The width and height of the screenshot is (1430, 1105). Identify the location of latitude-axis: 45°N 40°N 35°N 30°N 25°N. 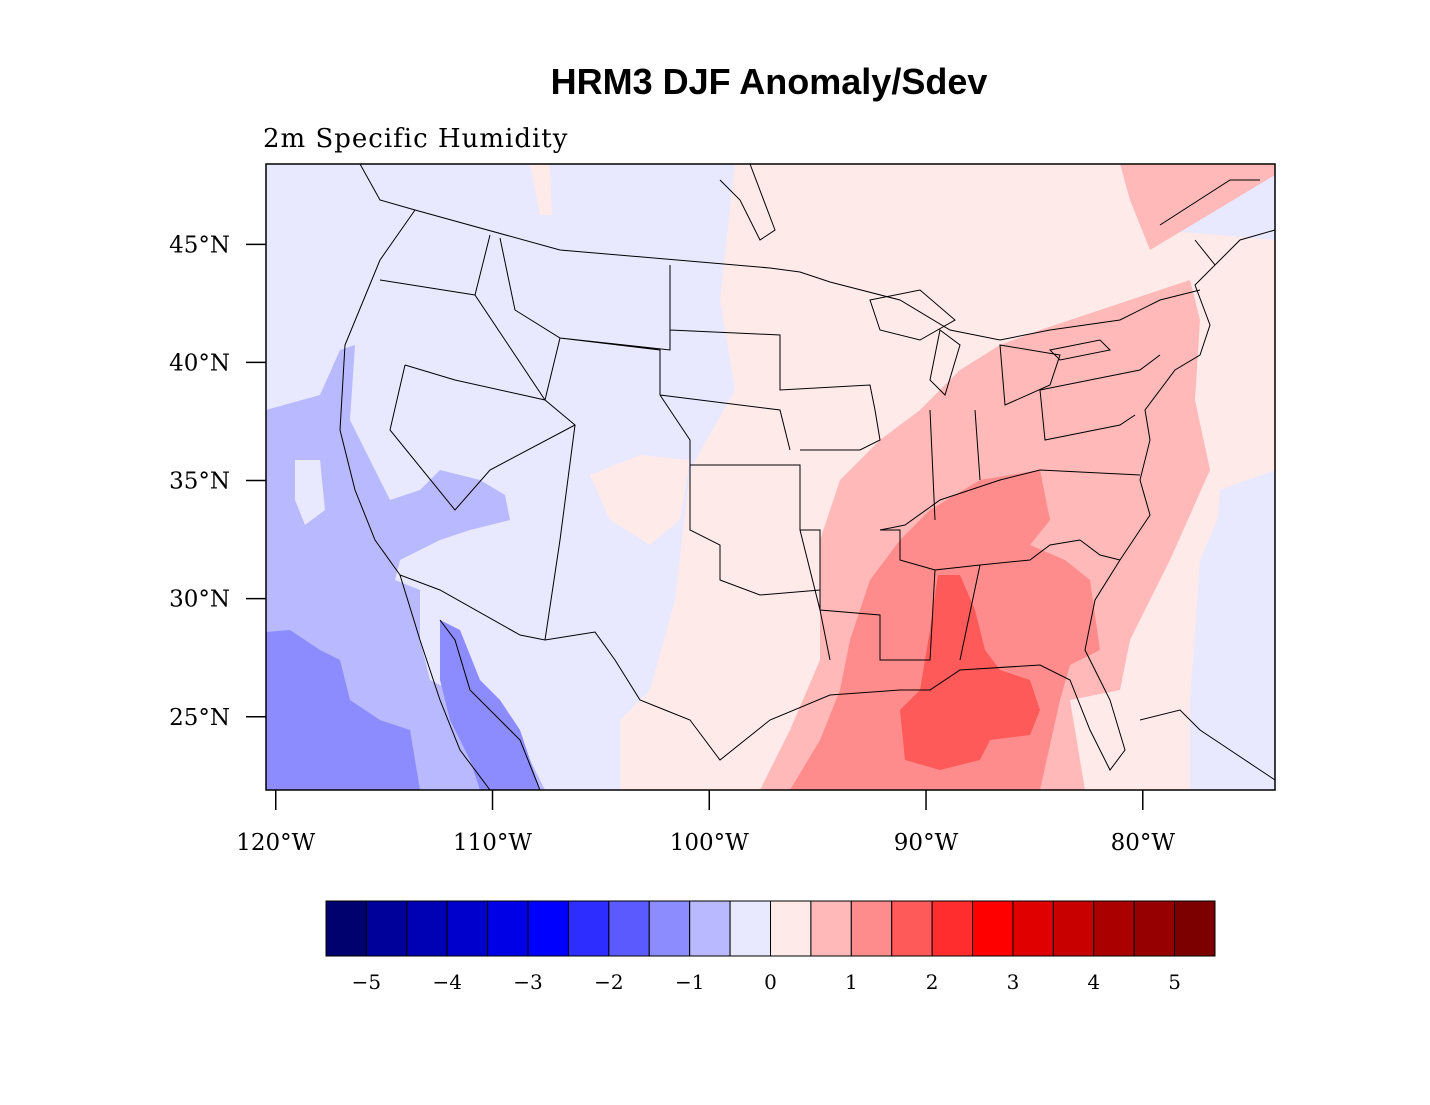
(217, 481).